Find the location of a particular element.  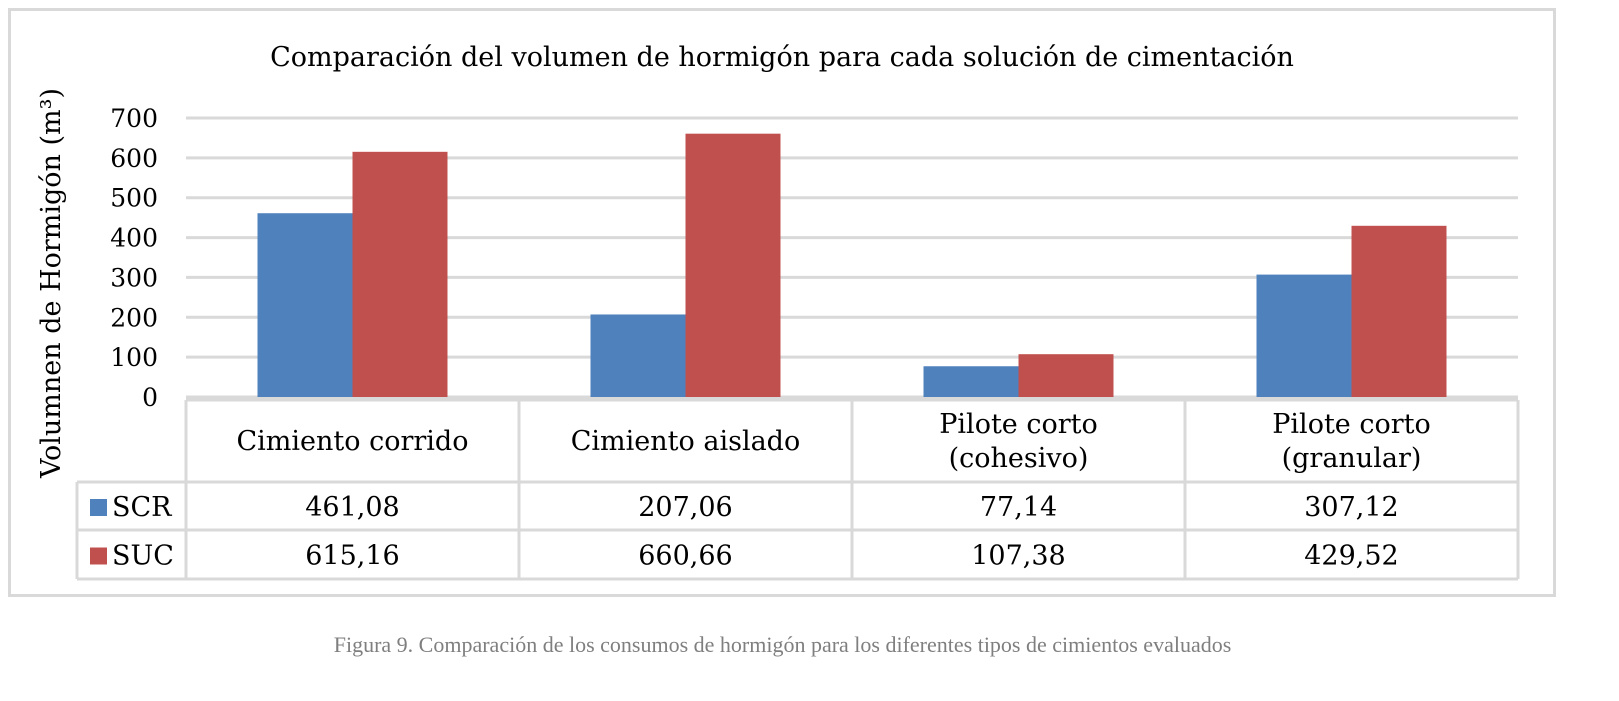

y-tick-label: 600 is located at coordinates (134, 158).